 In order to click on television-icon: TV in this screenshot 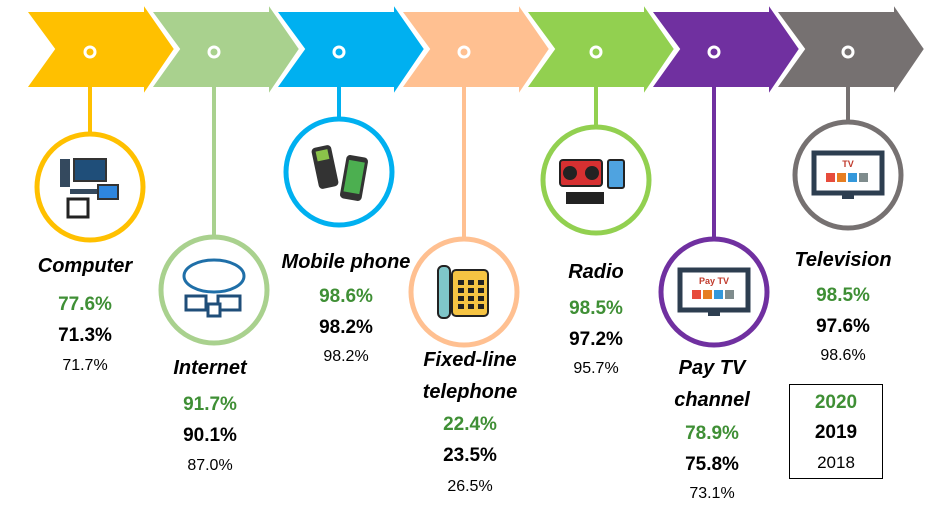, I will do `click(848, 174)`.